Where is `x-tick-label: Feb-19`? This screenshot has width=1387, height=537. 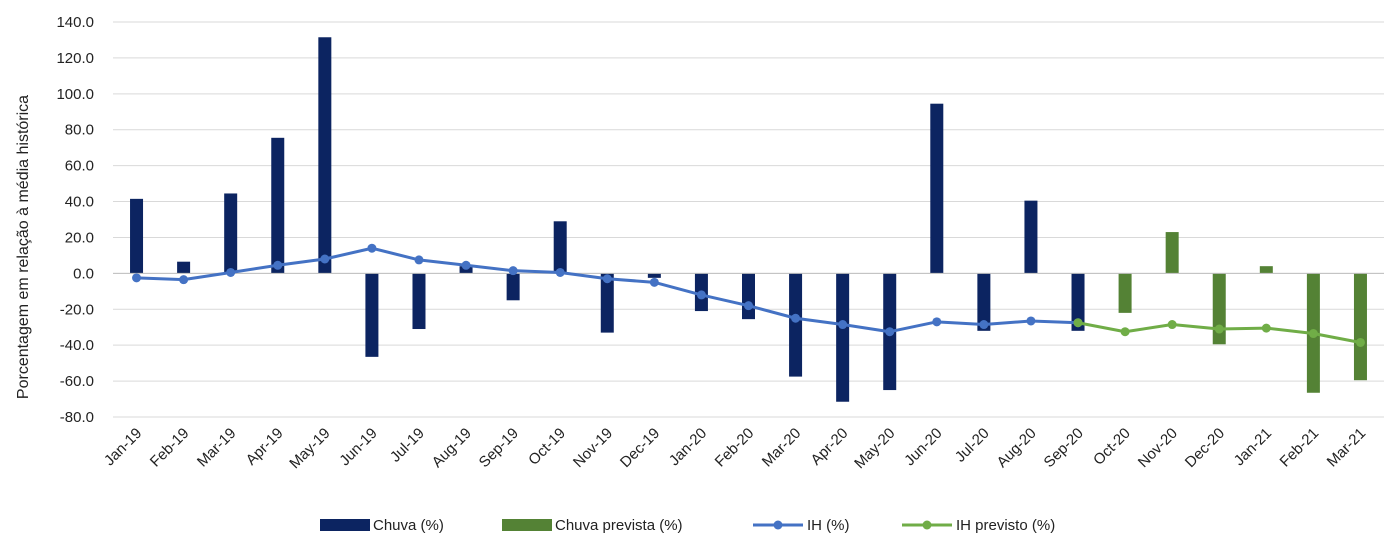 x-tick-label: Feb-19 is located at coordinates (170, 448).